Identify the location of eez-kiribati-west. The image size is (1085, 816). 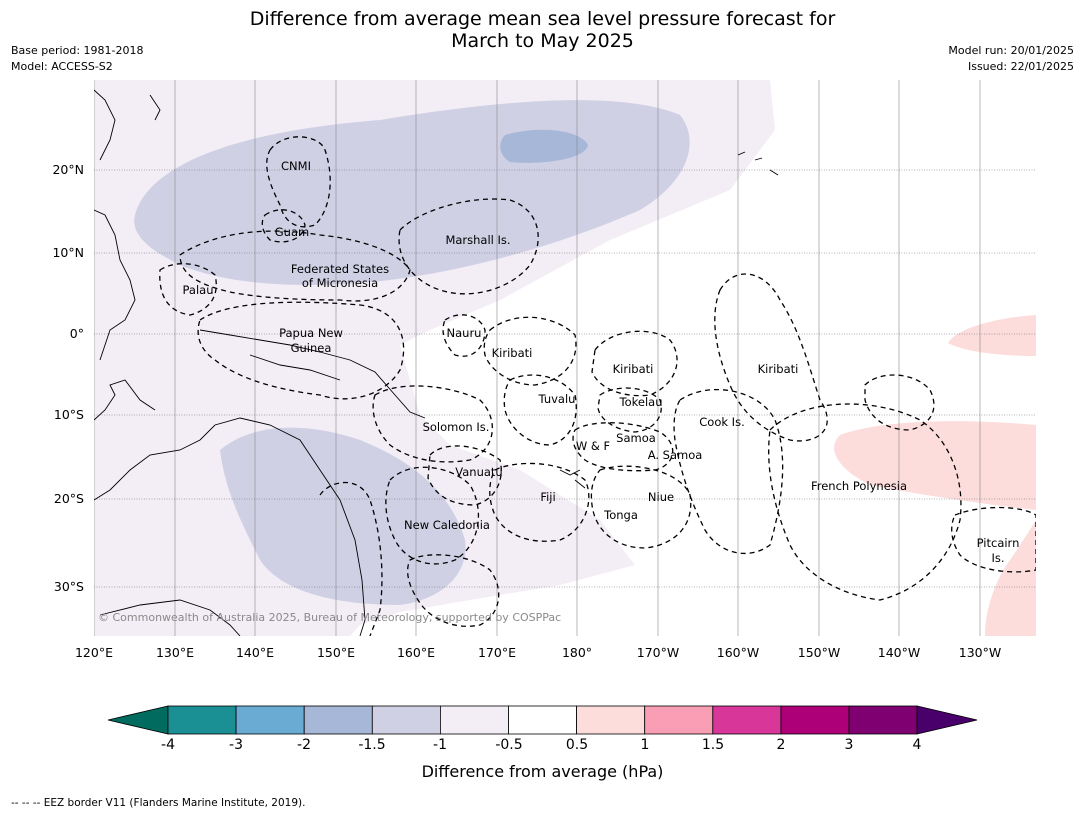
(530, 351).